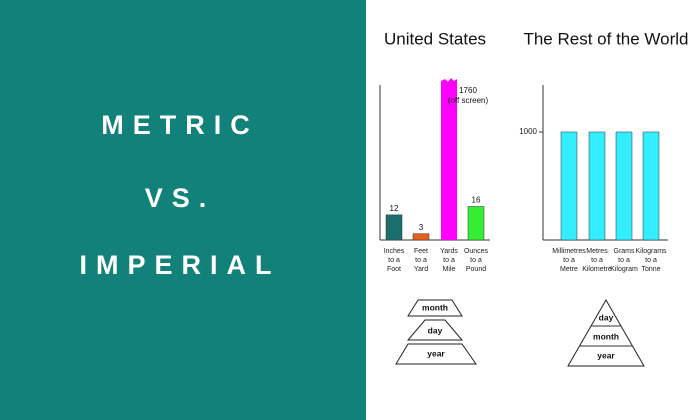 Image resolution: width=700 pixels, height=420 pixels. What do you see at coordinates (569, 260) in the screenshot?
I see `x-tick-label: Millimetres to a Metre` at bounding box center [569, 260].